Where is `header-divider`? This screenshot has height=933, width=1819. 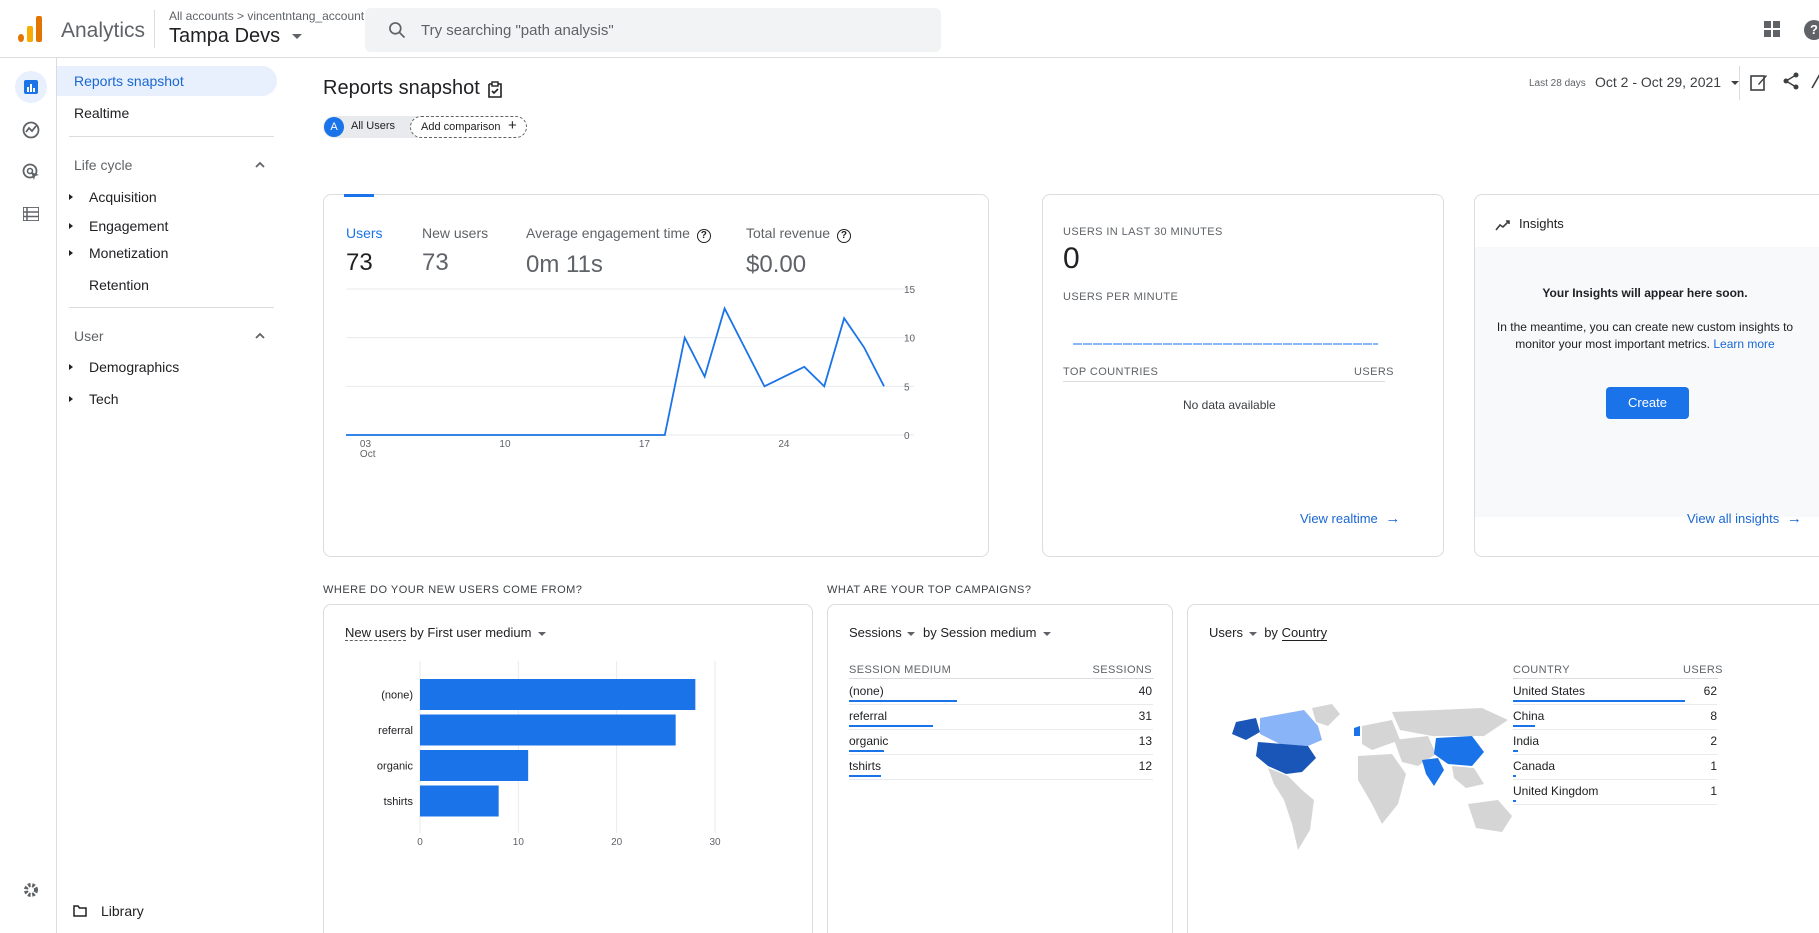
header-divider is located at coordinates (154, 29).